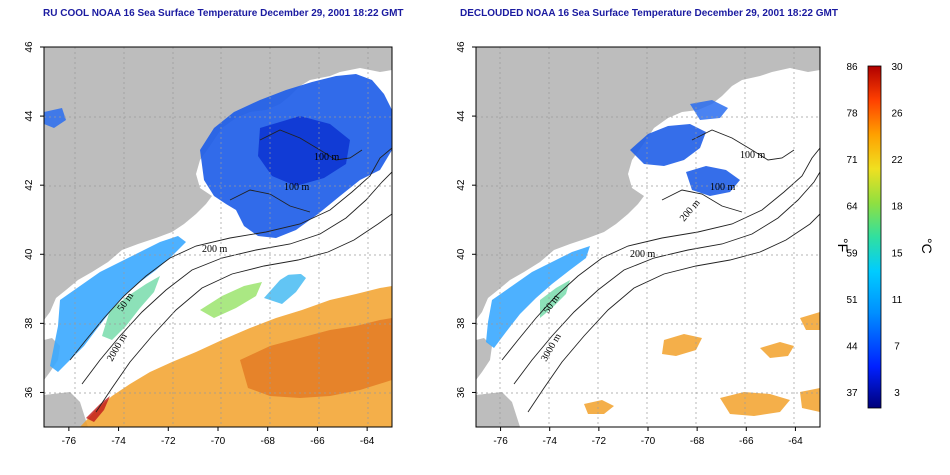 Image resolution: width=950 pixels, height=475 pixels. I want to click on left-lon-tick-label: -70, so click(218, 441).